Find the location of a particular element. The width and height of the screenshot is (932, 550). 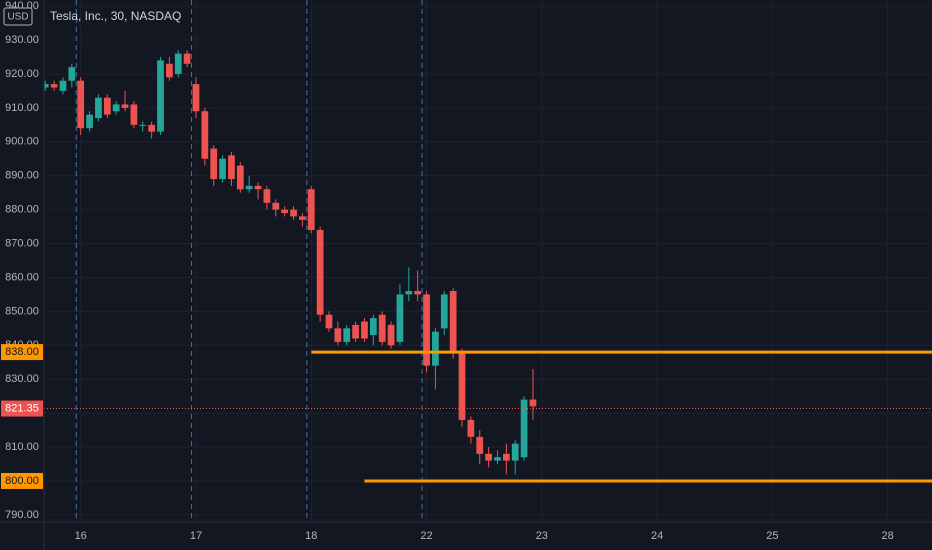

x-tick-label: 23 is located at coordinates (542, 536).